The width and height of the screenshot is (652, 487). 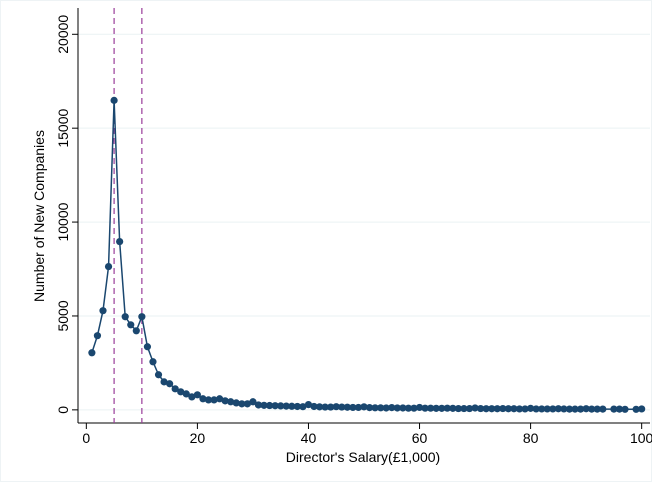 I want to click on x-tick-label: 80, so click(x=531, y=438).